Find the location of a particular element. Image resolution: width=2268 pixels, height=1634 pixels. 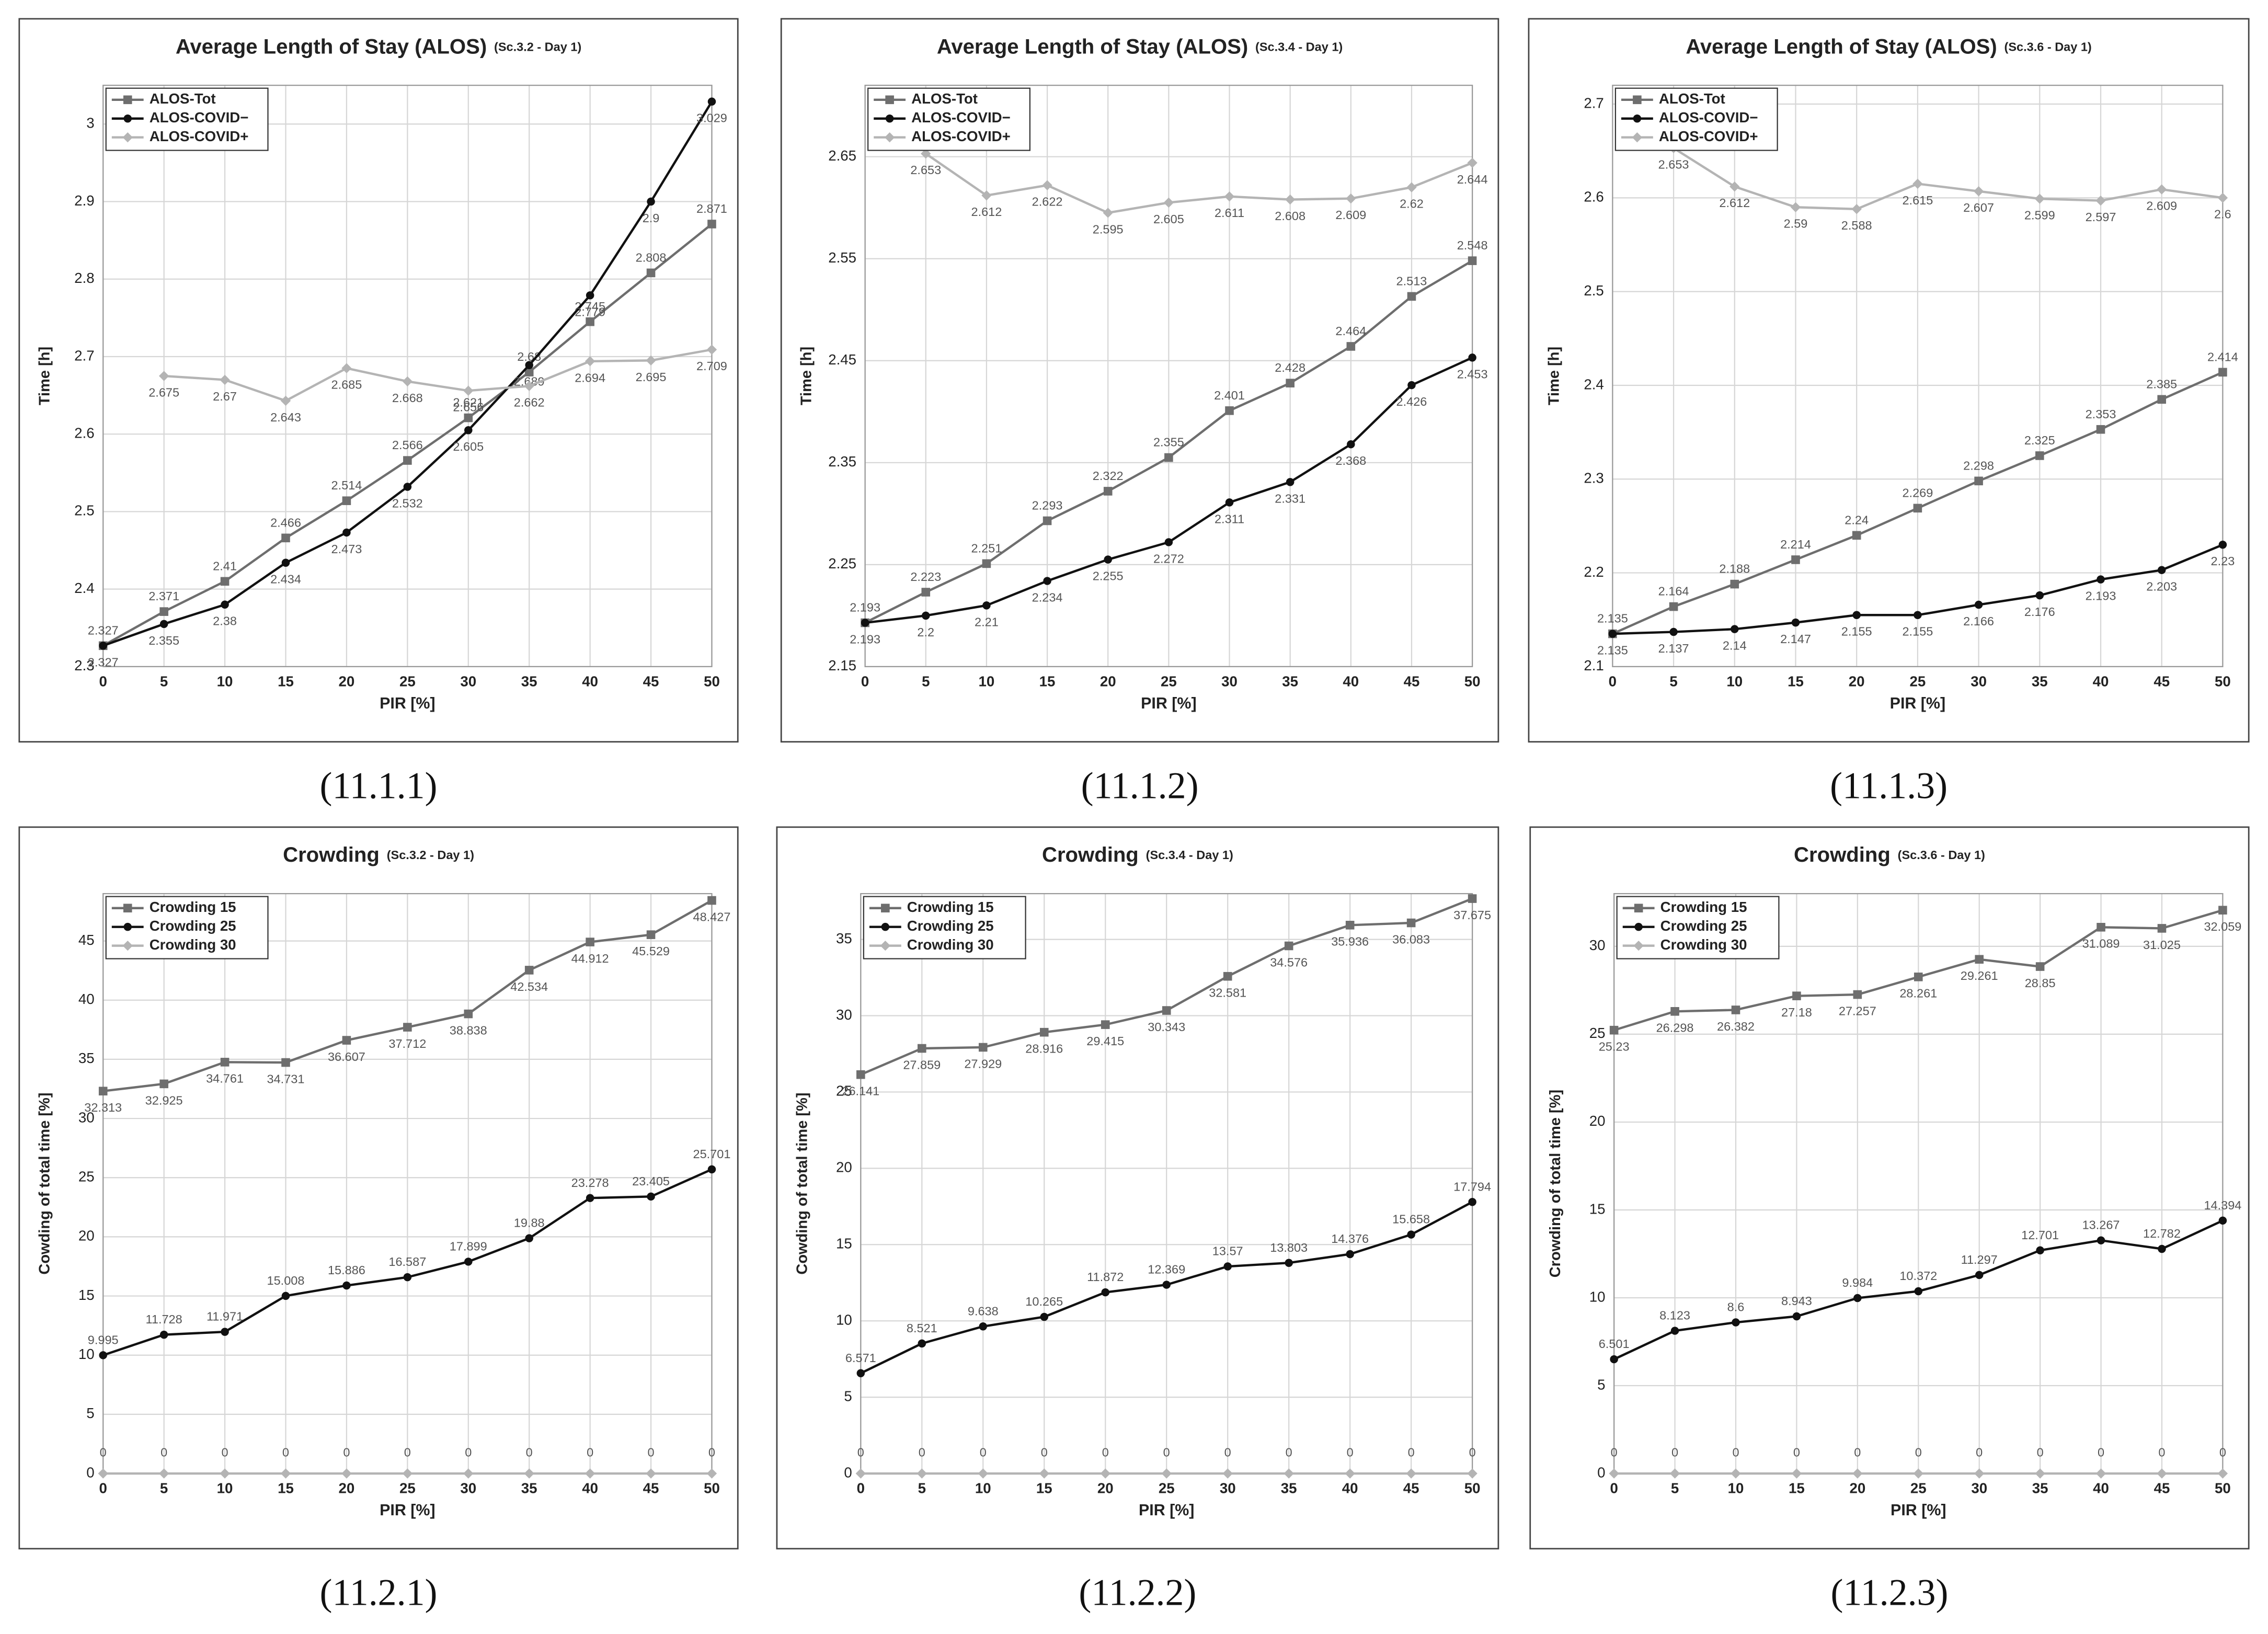

legend-label: ALOS-COVID+ is located at coordinates (961, 136).